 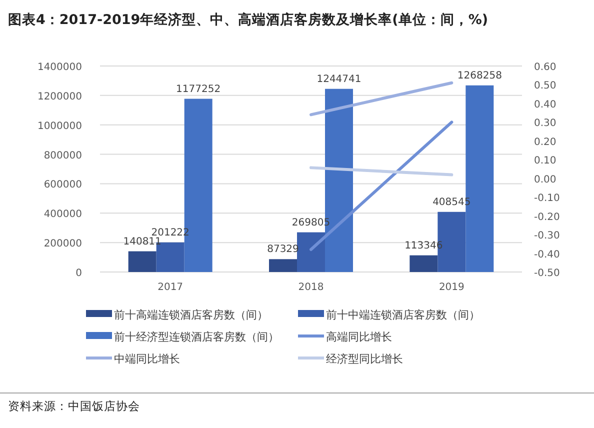 What do you see at coordinates (364, 359) in the screenshot?
I see `legend-label: 经济型同比增长` at bounding box center [364, 359].